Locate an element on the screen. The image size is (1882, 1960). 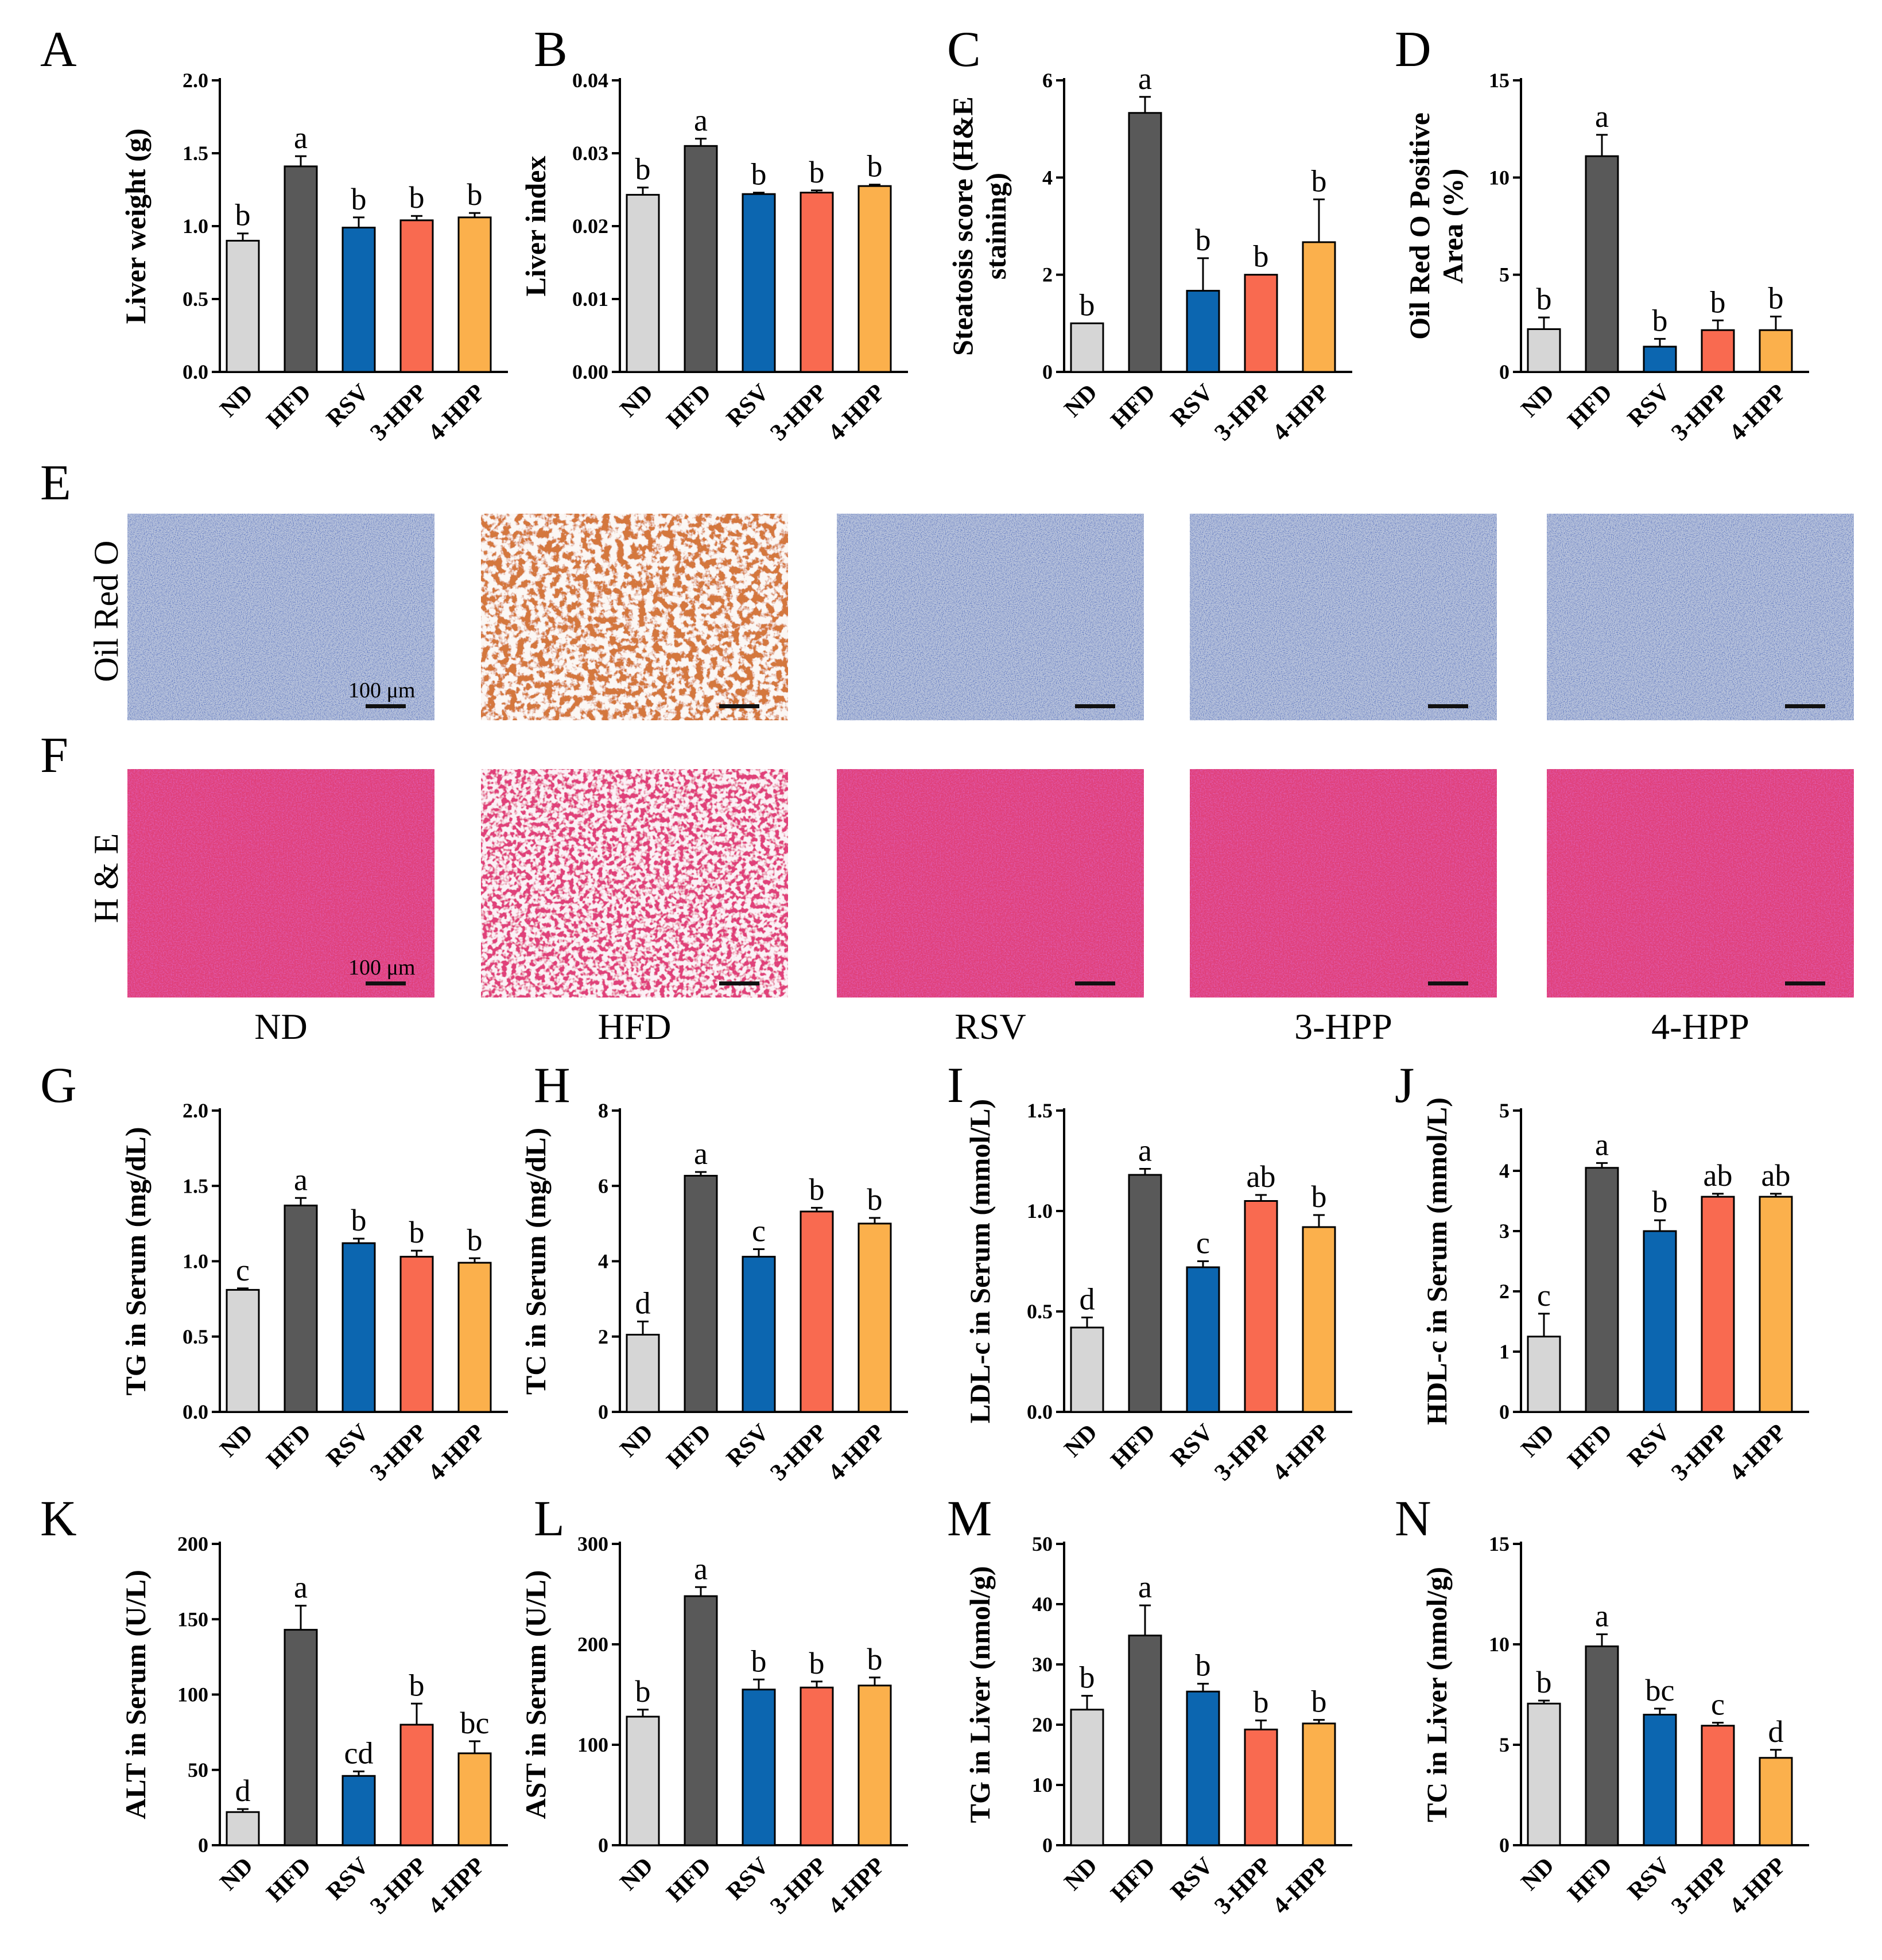
column-label-rsv: RSV is located at coordinates (990, 1026).